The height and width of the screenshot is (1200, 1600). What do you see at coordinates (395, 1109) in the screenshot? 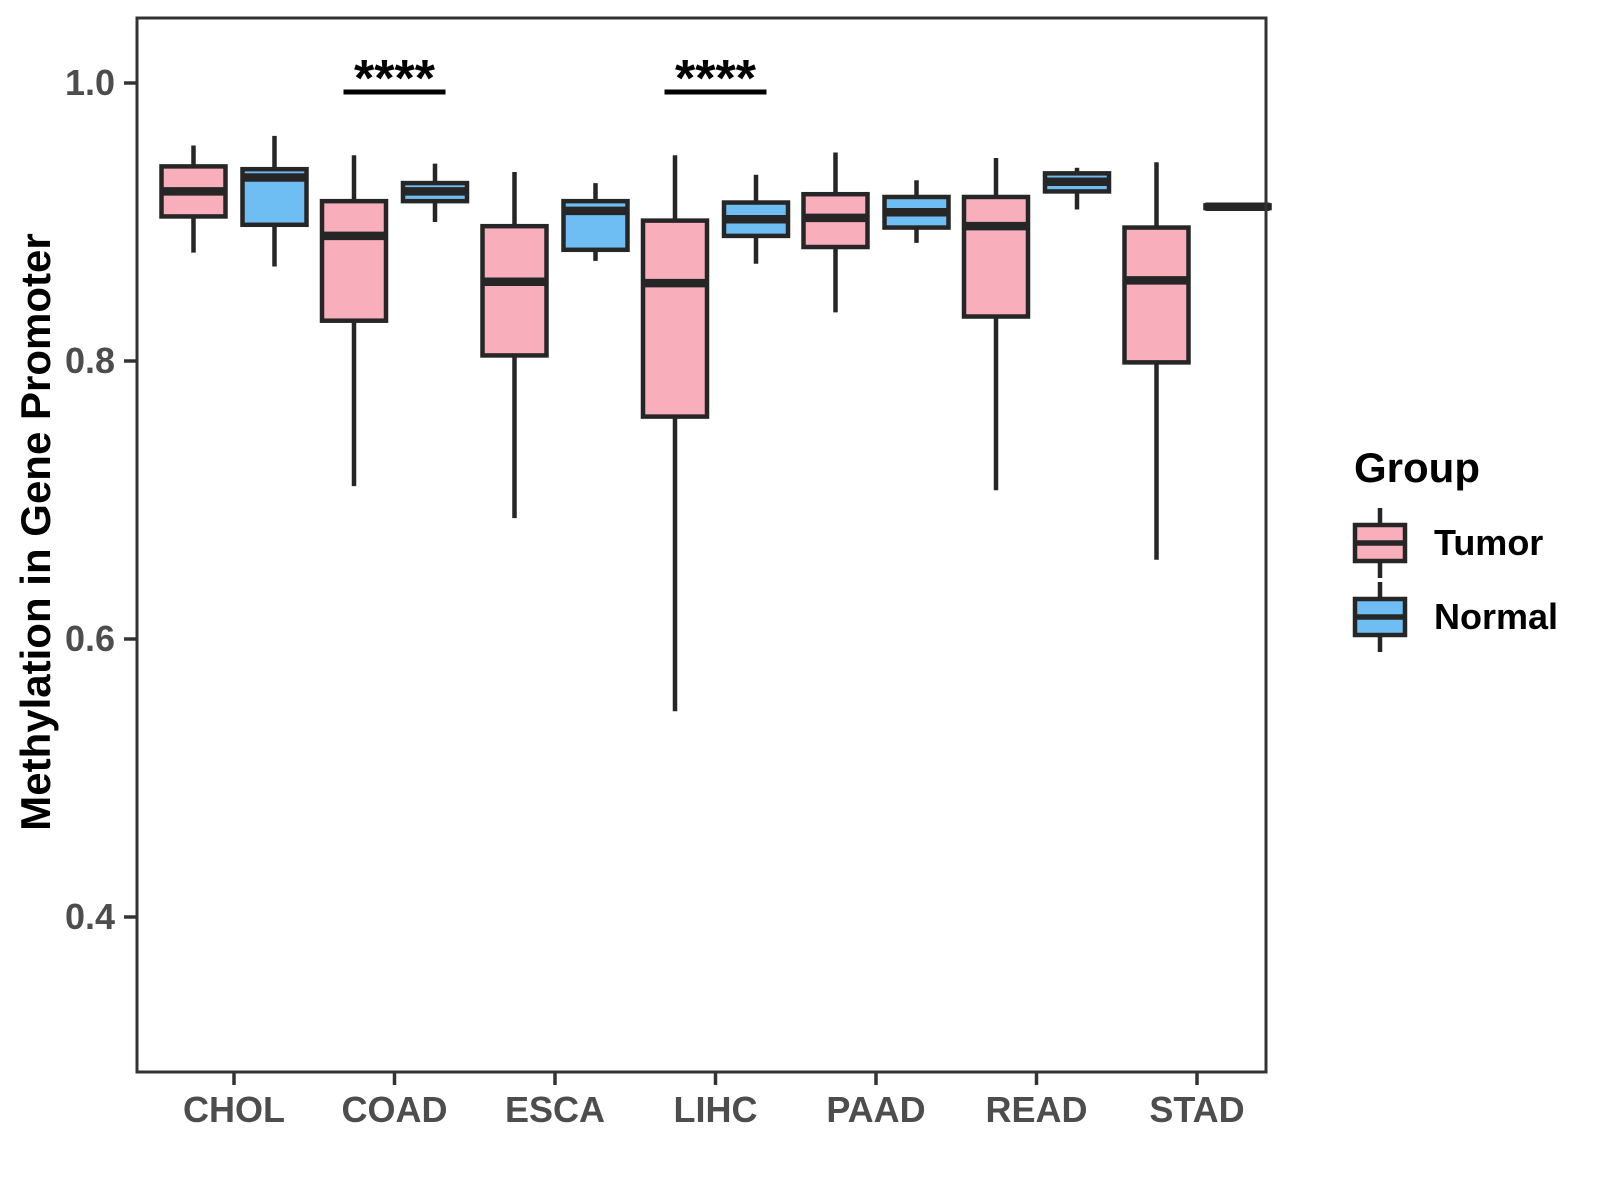
I see `x-axis-label-COAD: COAD` at bounding box center [395, 1109].